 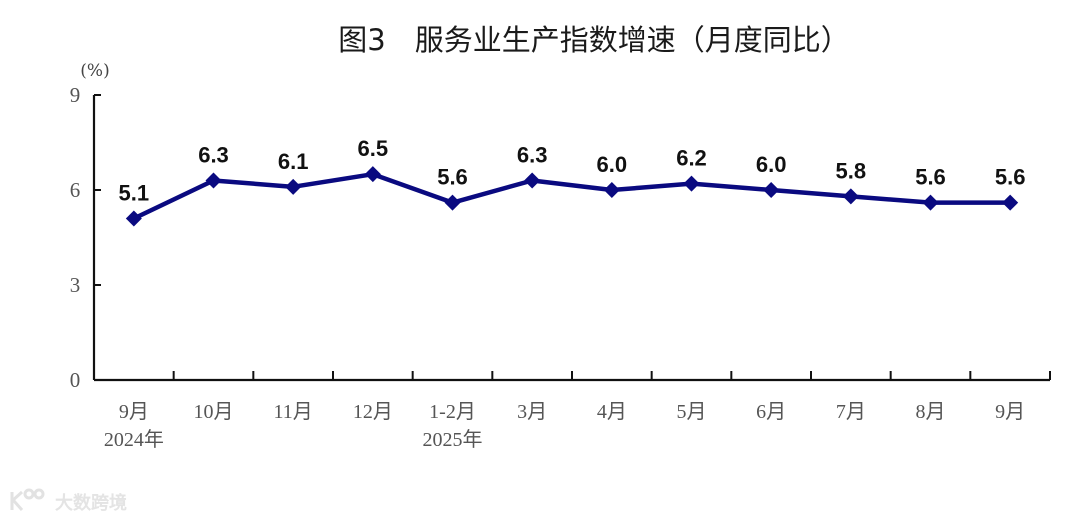 What do you see at coordinates (293, 161) in the screenshot?
I see `data-value-label: 6.1` at bounding box center [293, 161].